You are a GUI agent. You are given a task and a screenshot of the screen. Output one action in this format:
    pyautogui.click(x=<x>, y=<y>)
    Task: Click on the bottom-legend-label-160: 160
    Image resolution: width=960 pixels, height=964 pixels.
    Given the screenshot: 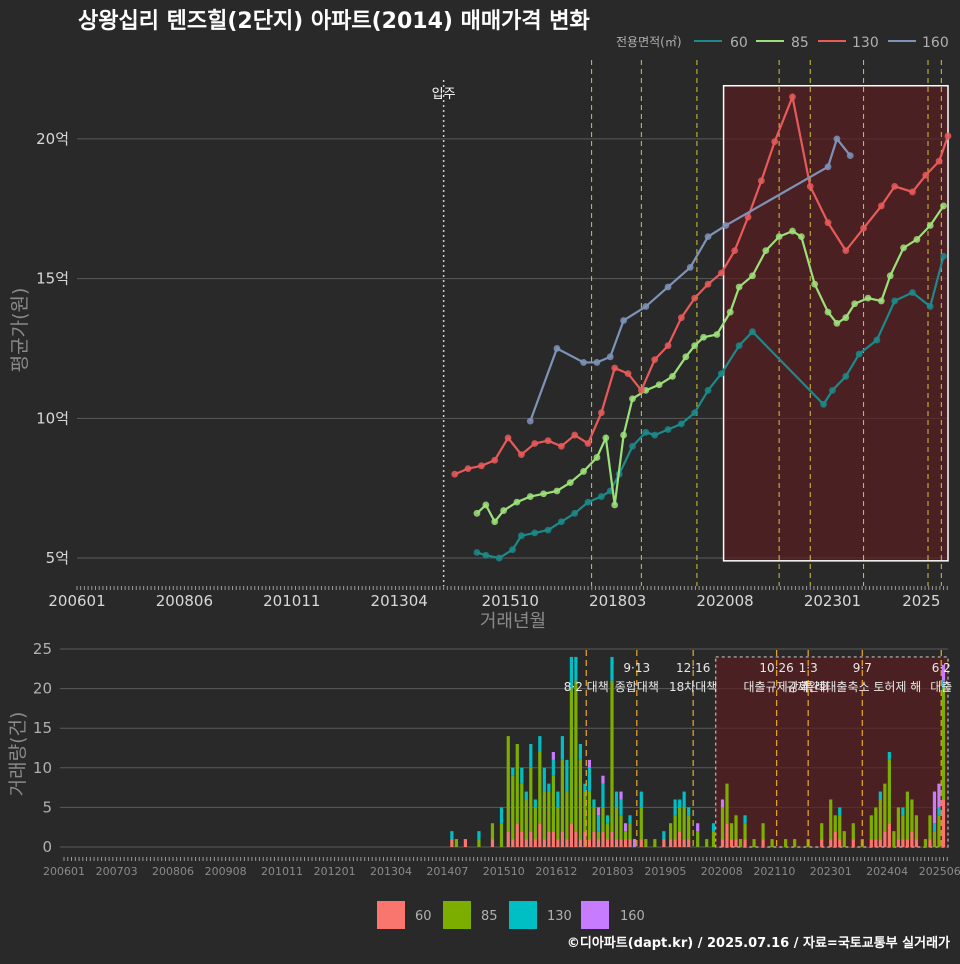 What is the action you would take?
    pyautogui.click(x=632, y=916)
    